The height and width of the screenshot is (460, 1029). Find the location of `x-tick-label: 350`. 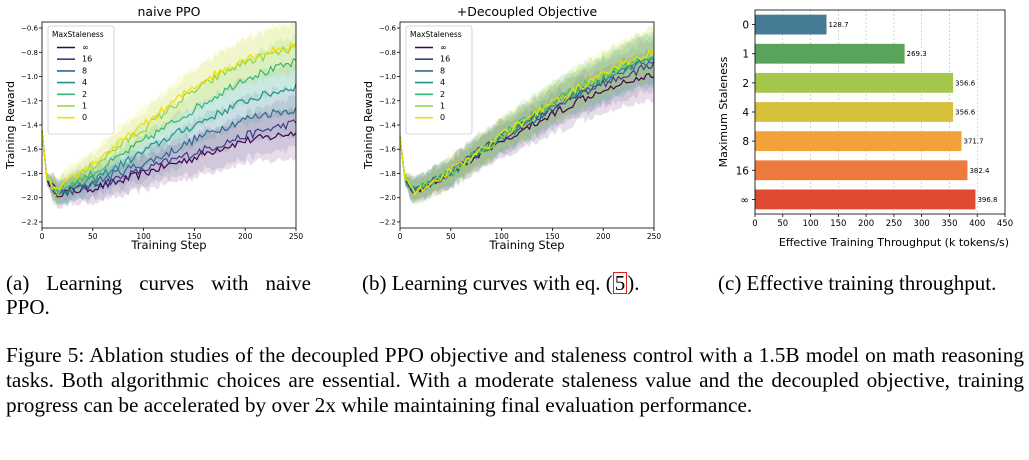

x-tick-label: 350 is located at coordinates (949, 224).